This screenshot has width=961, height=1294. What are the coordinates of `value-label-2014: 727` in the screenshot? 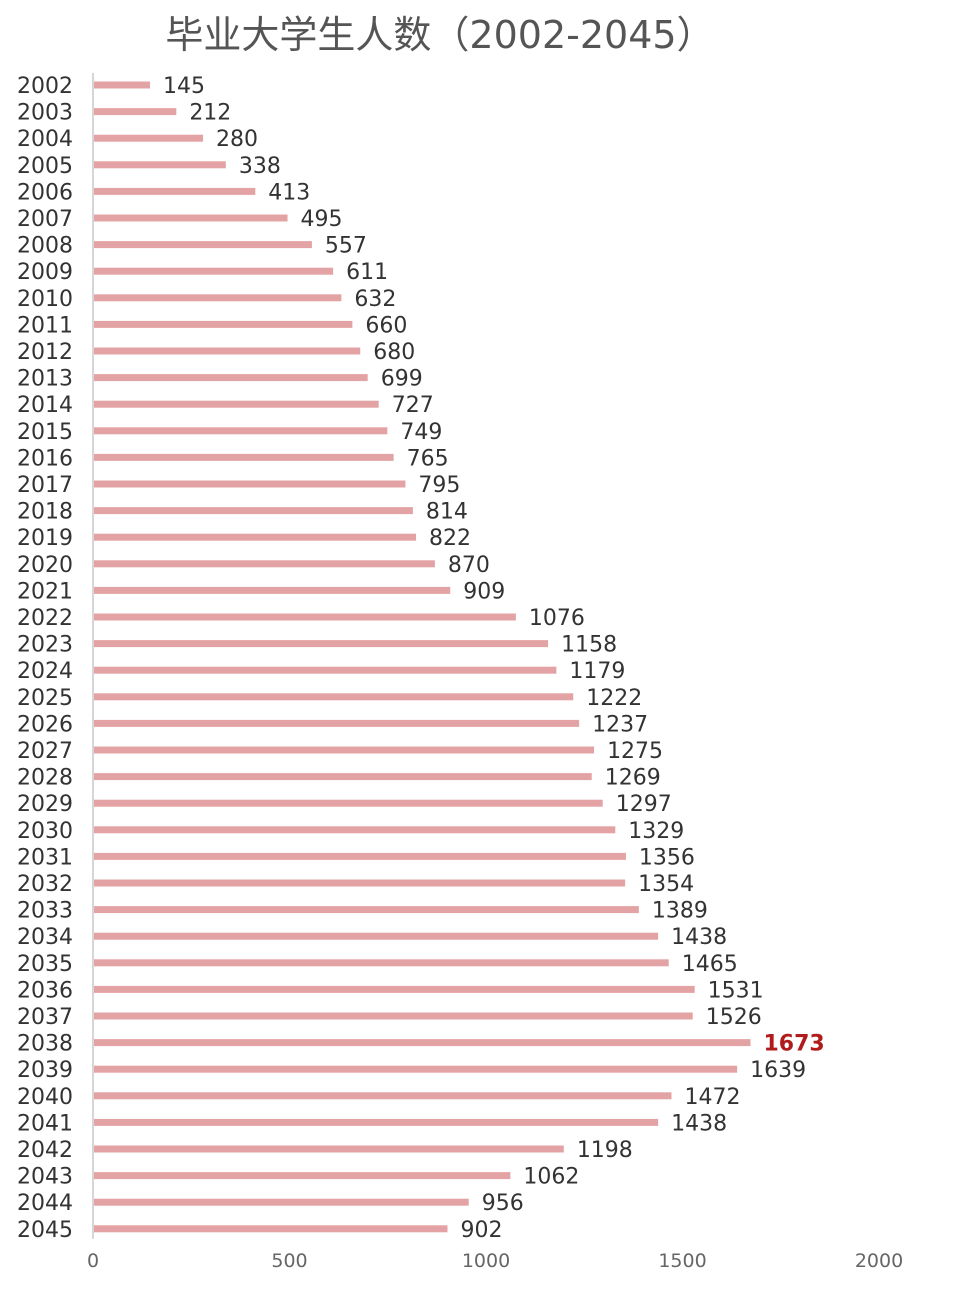 It's located at (413, 405).